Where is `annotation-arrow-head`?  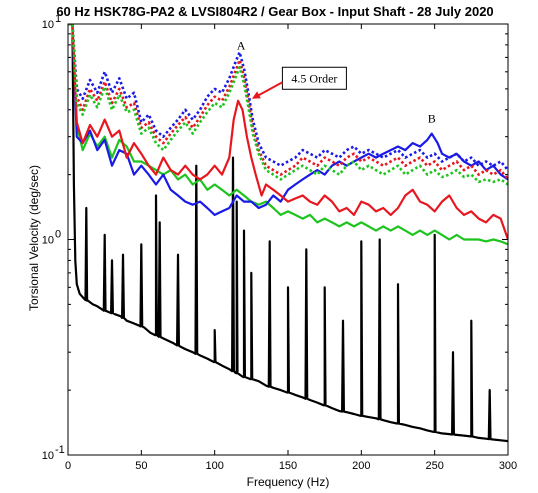
annotation-arrow-head is located at coordinates (256, 95).